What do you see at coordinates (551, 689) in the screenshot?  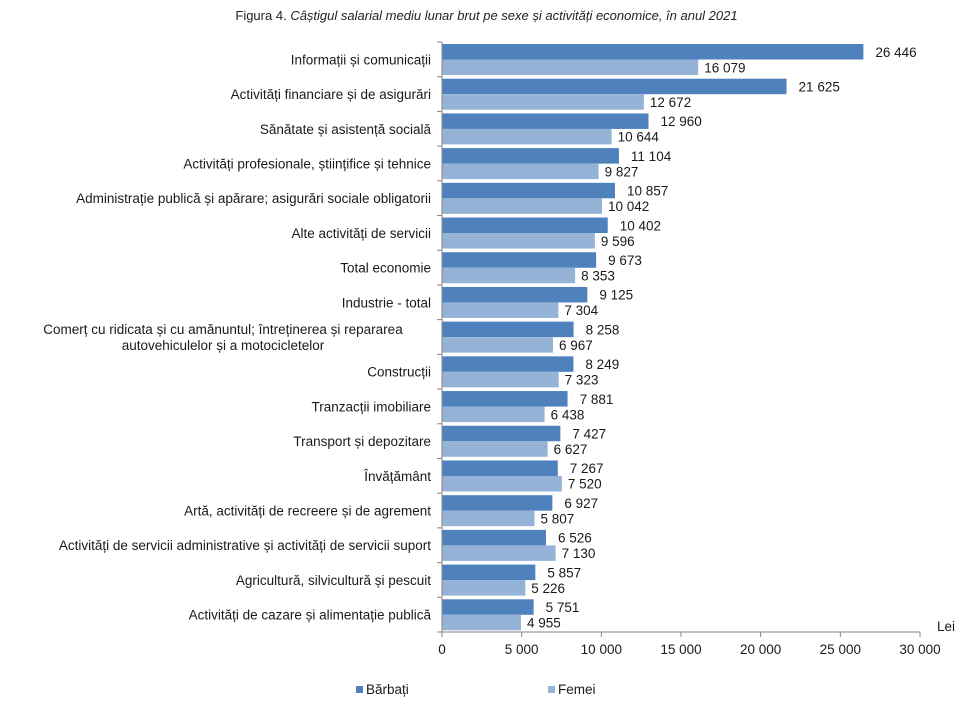 I see `legend-swatch-femei` at bounding box center [551, 689].